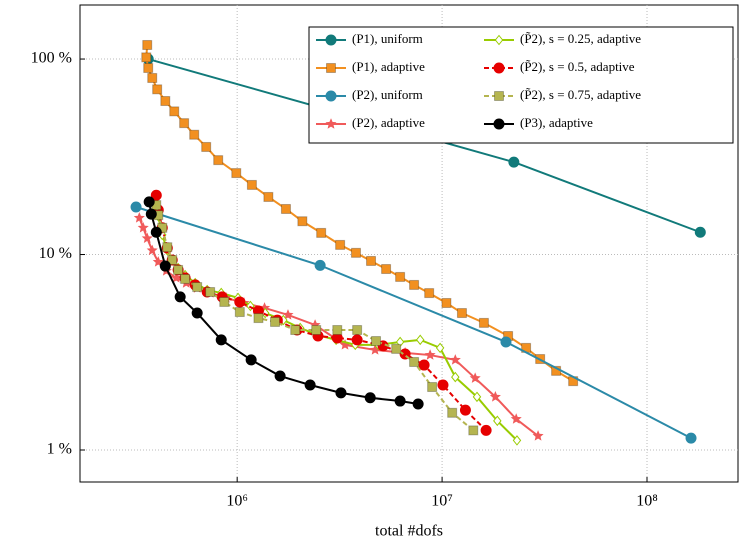 This screenshot has width=753, height=549. Describe the element at coordinates (388, 122) in the screenshot. I see `legend-label: (P2), adaptive` at that location.